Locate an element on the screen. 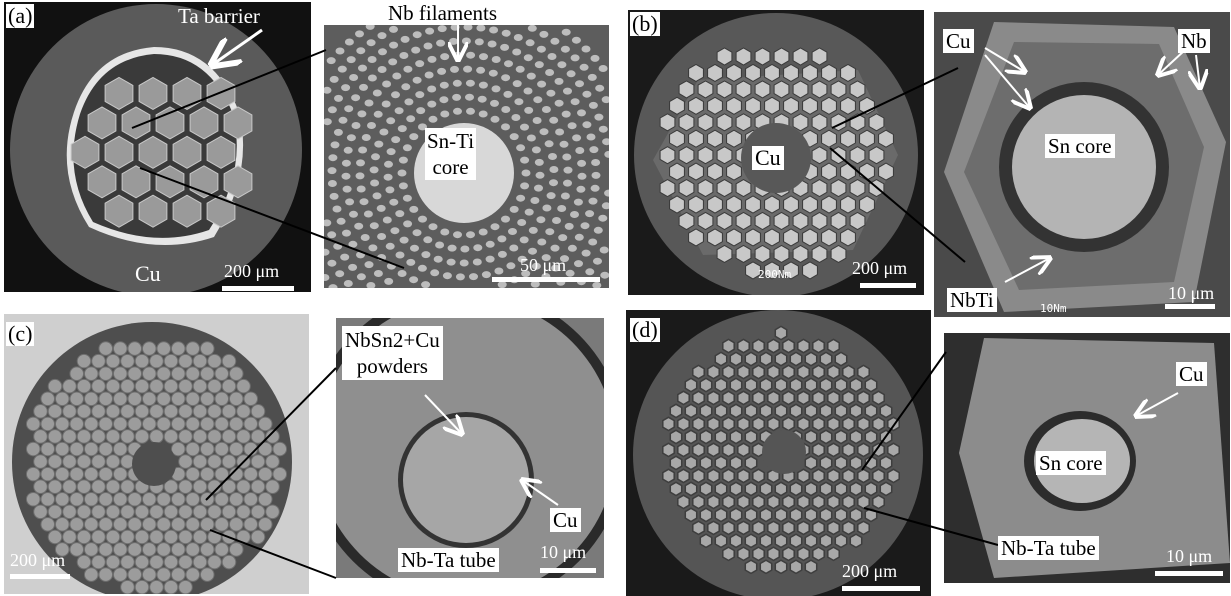  annotation-powders: NbSn2+Cu powders is located at coordinates (392, 353).